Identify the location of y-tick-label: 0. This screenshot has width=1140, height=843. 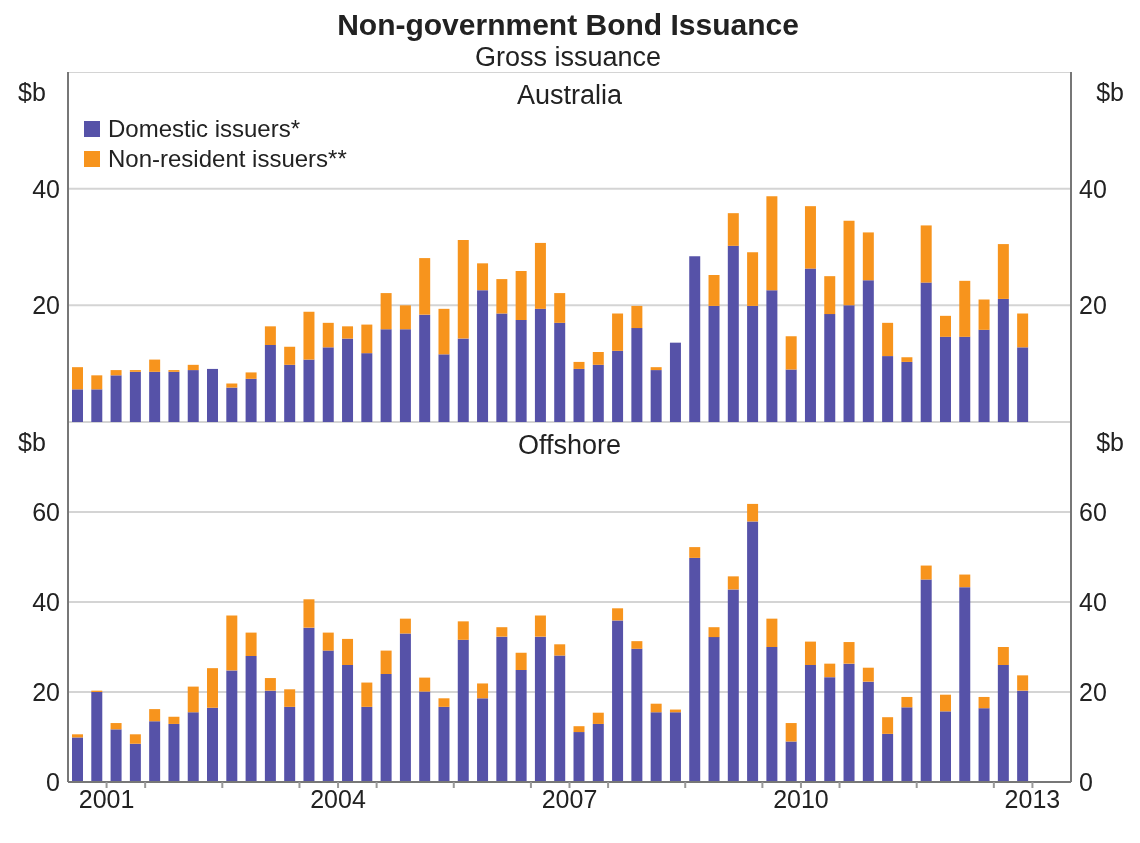
(53, 781).